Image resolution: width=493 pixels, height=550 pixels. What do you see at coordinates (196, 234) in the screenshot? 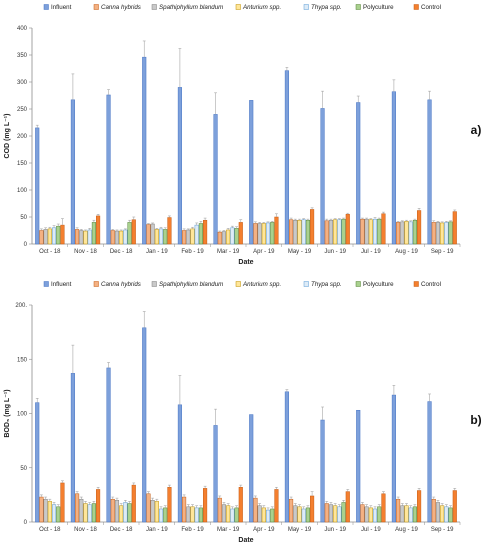
I see `bar-thypa-spp--4` at bounding box center [196, 234].